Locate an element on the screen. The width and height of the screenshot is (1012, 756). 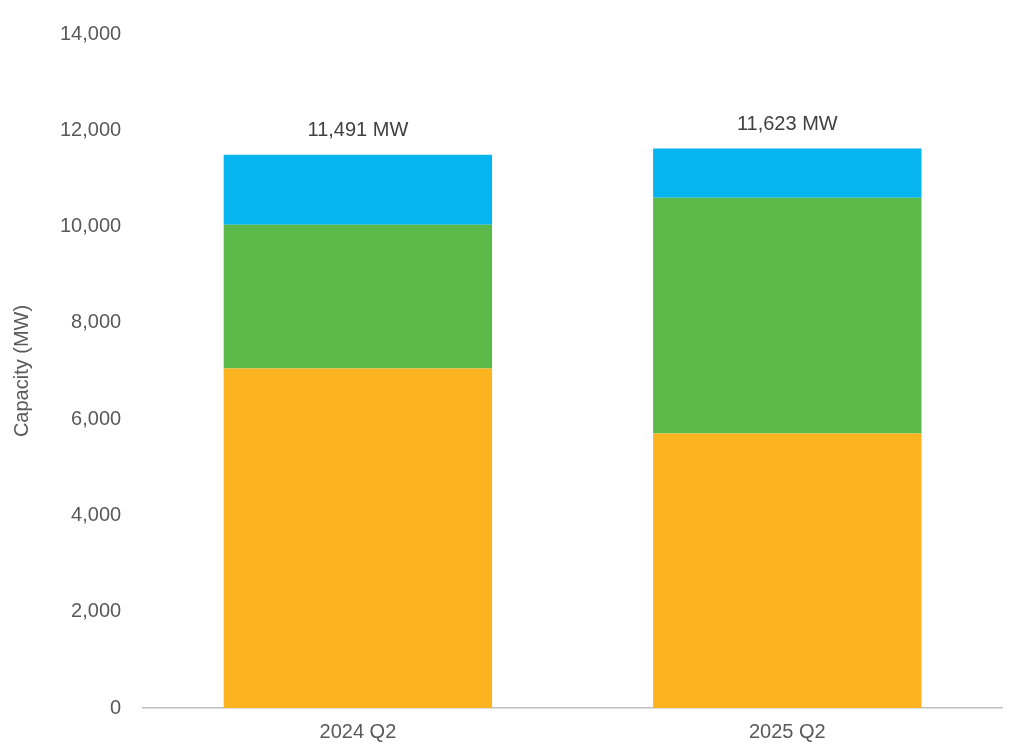
y-tick-label: 6,000 is located at coordinates (96, 417).